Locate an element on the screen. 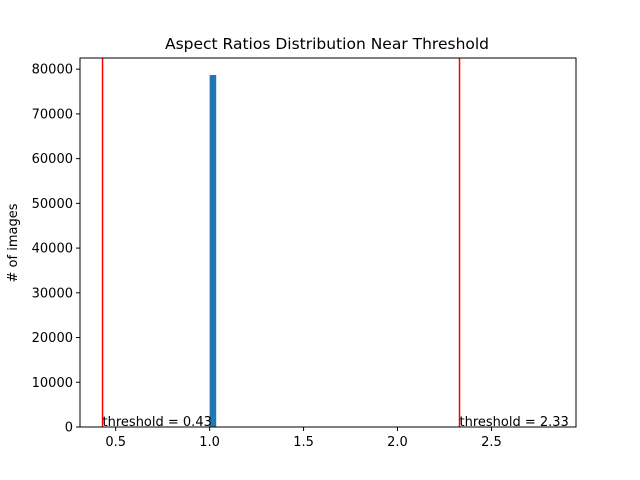 Image resolution: width=640 pixels, height=480 pixels. y-tick-label: 40000 is located at coordinates (52, 249).